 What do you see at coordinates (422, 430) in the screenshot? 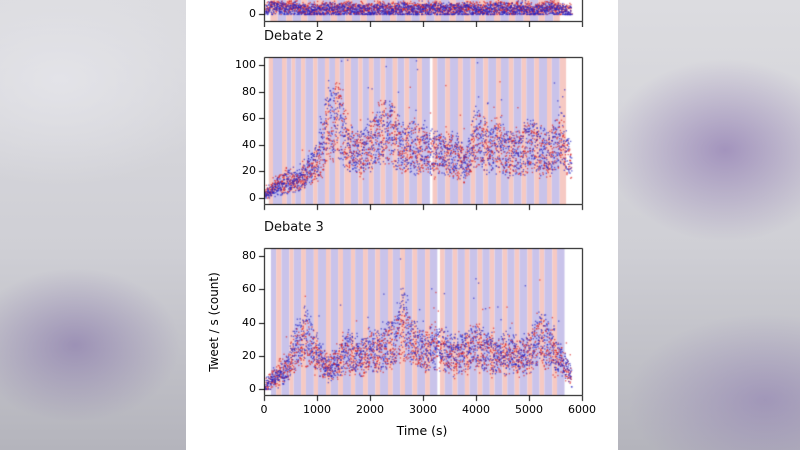
I see `x-axis-label: Time (s)` at bounding box center [422, 430].